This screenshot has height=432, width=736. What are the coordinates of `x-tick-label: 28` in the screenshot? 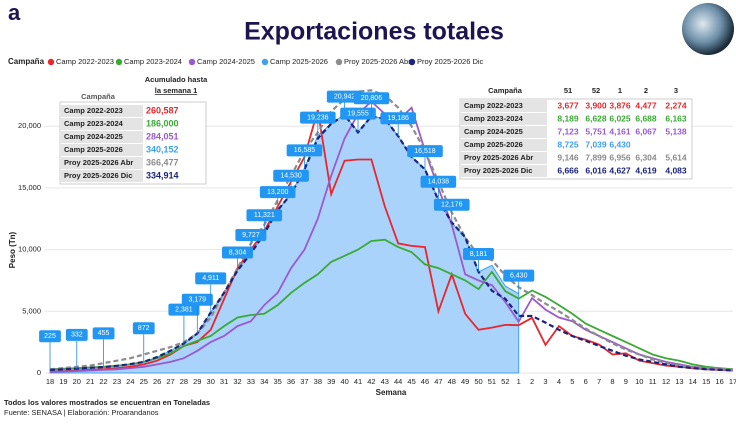 It's located at (184, 381).